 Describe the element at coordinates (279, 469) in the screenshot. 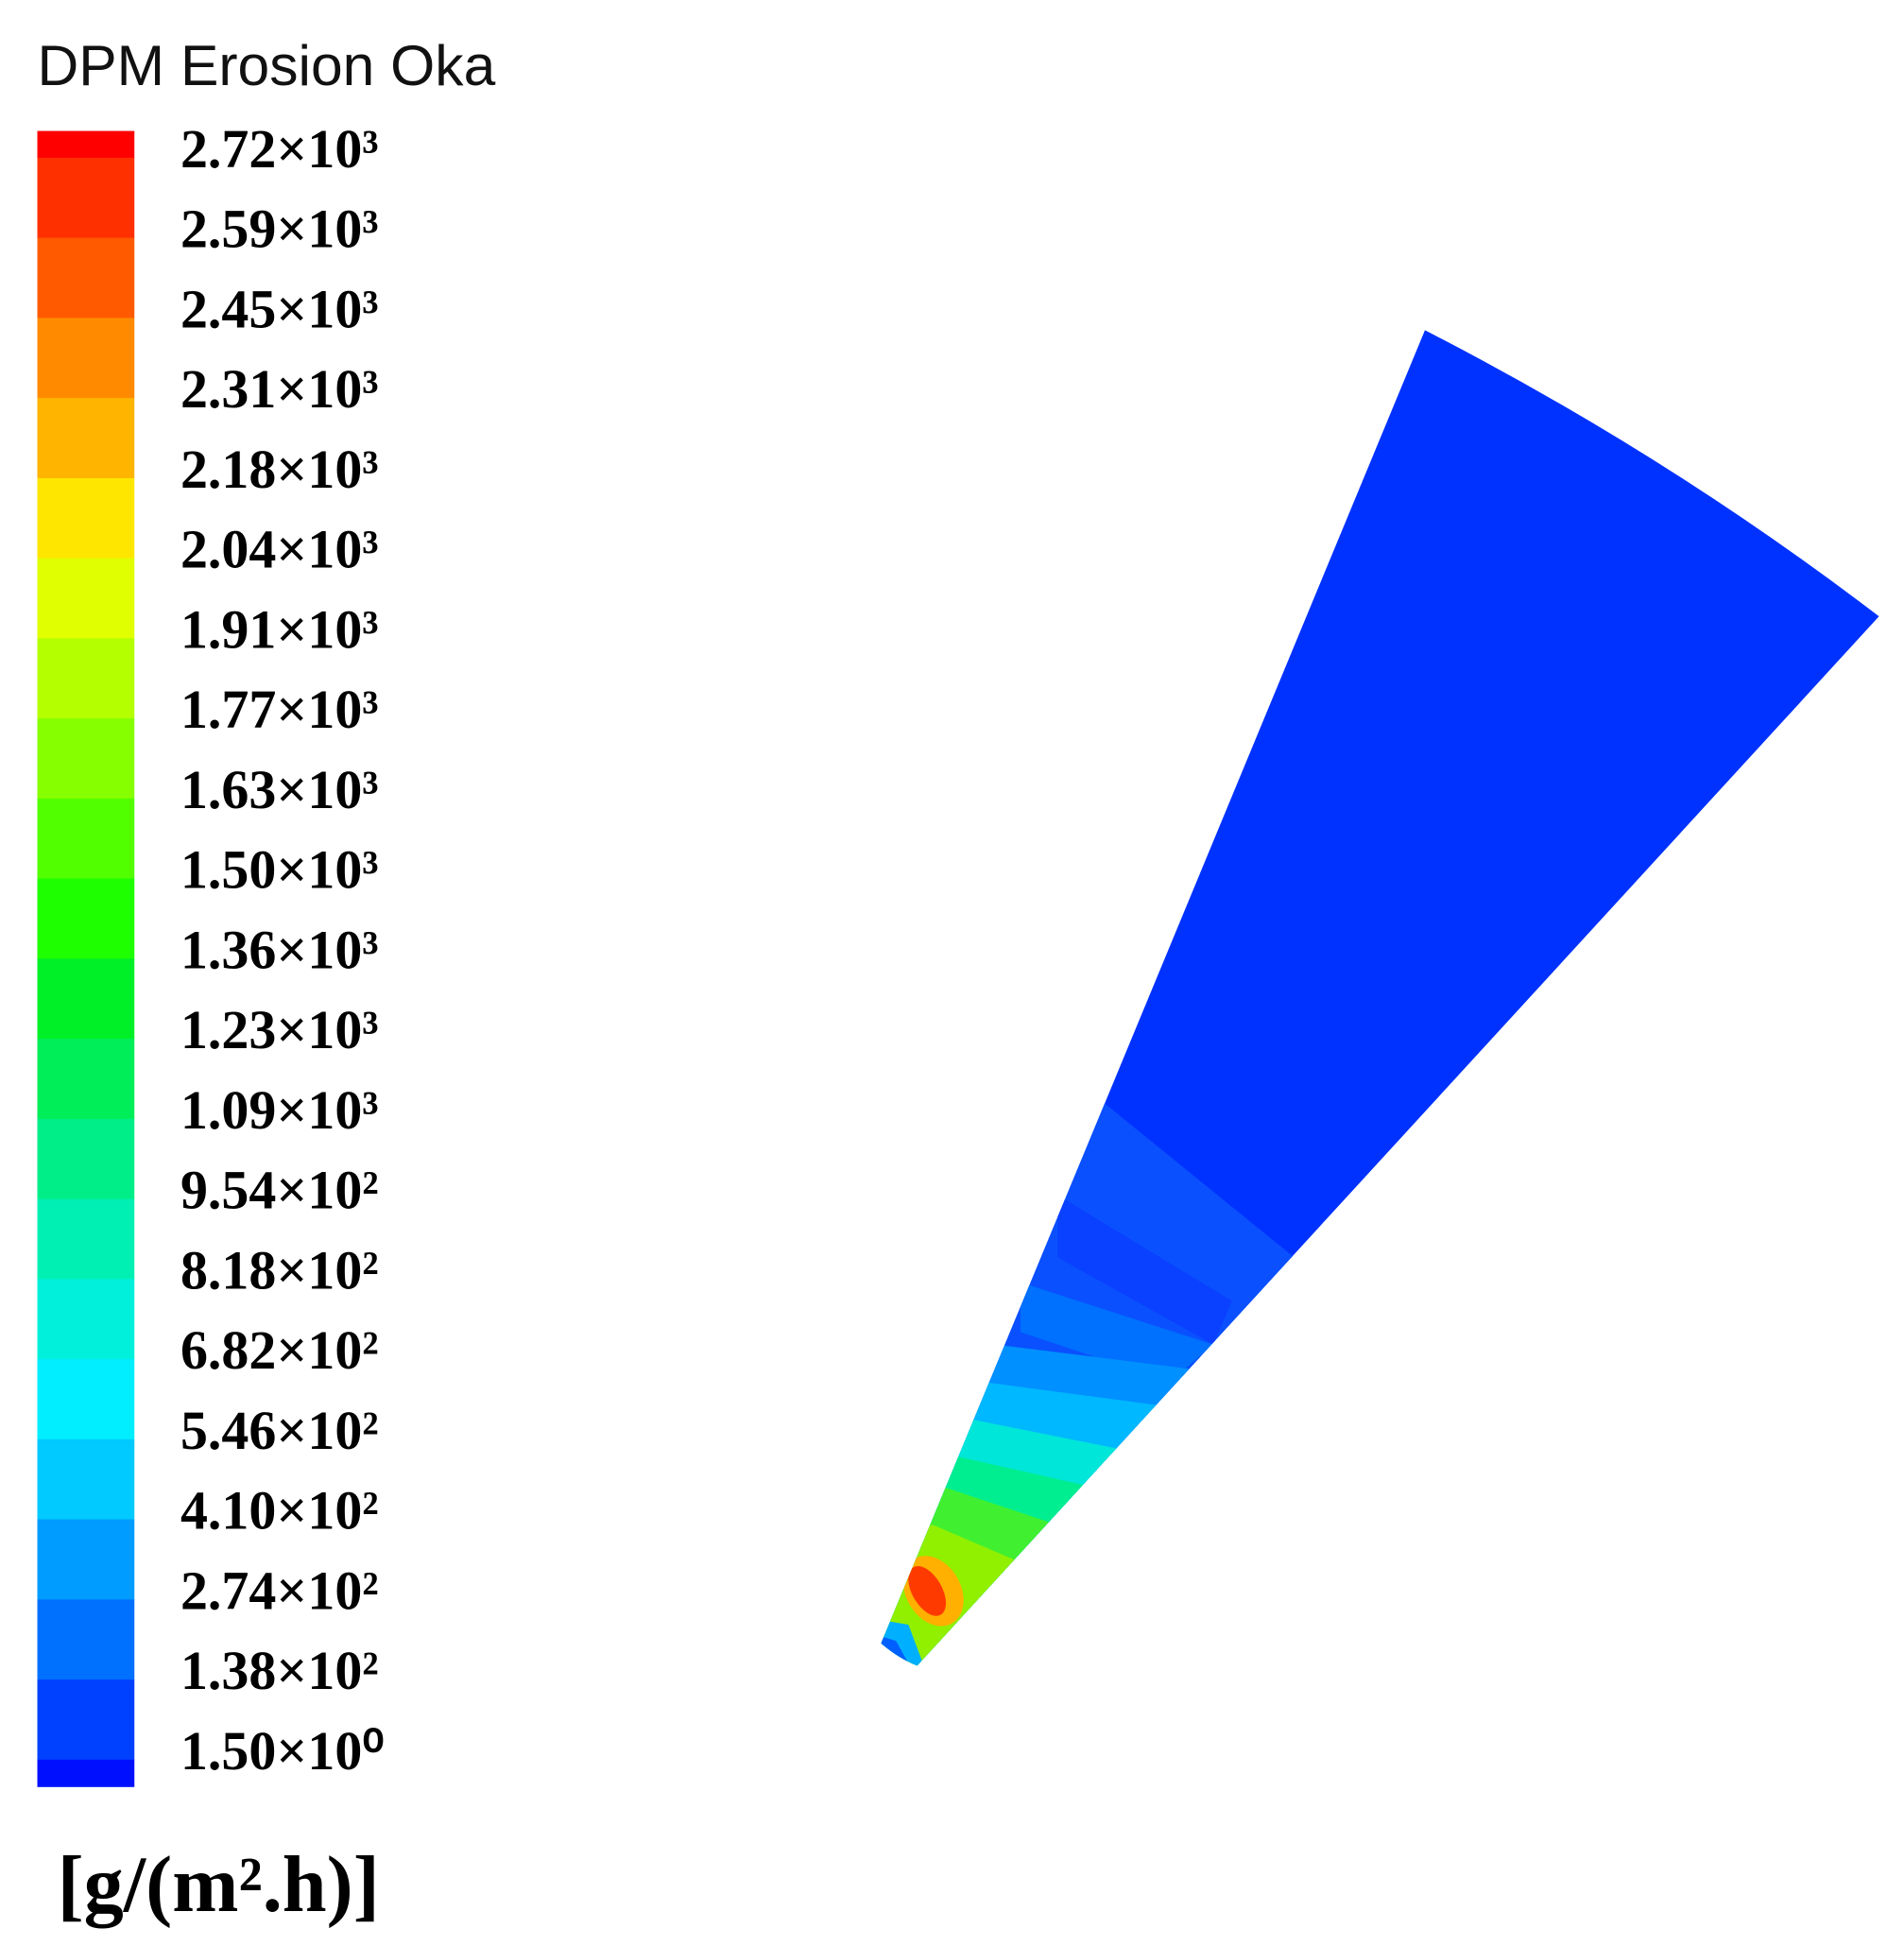

I see `color-bar-label: 2.18×10³` at that location.